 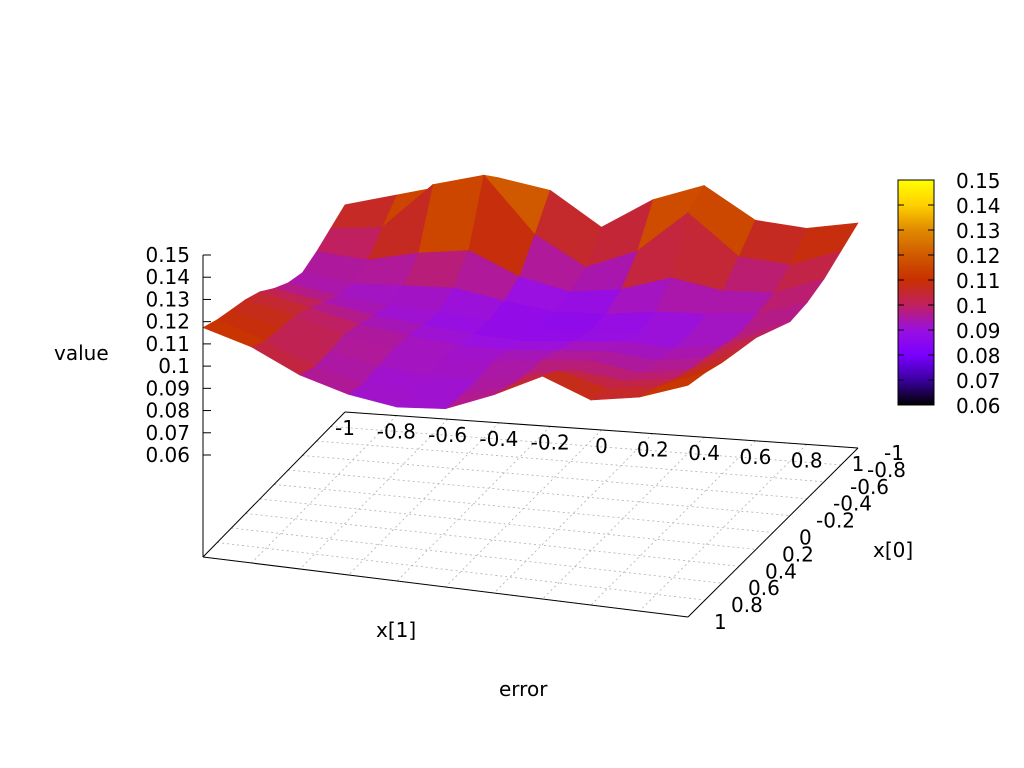 I want to click on colorbar-tick-label: 0.15, so click(x=978, y=181).